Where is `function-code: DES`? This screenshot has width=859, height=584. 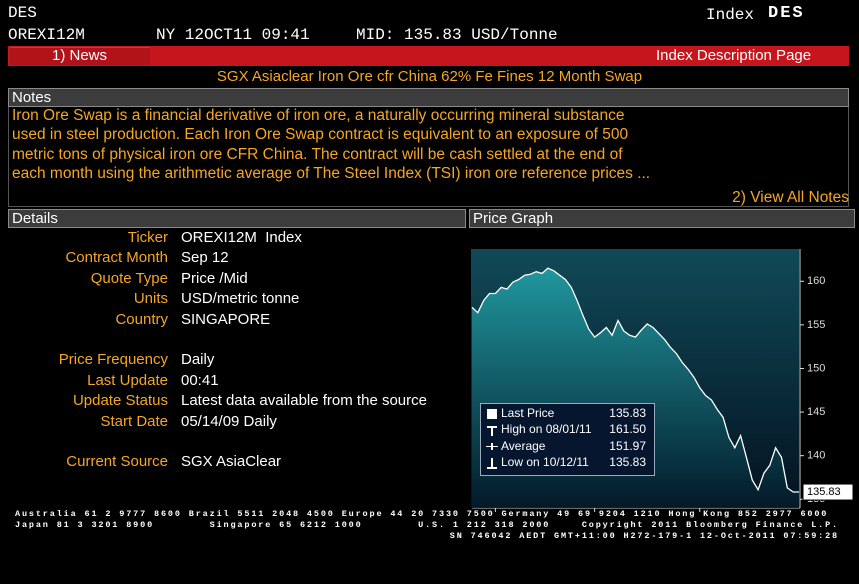 function-code: DES is located at coordinates (22, 13).